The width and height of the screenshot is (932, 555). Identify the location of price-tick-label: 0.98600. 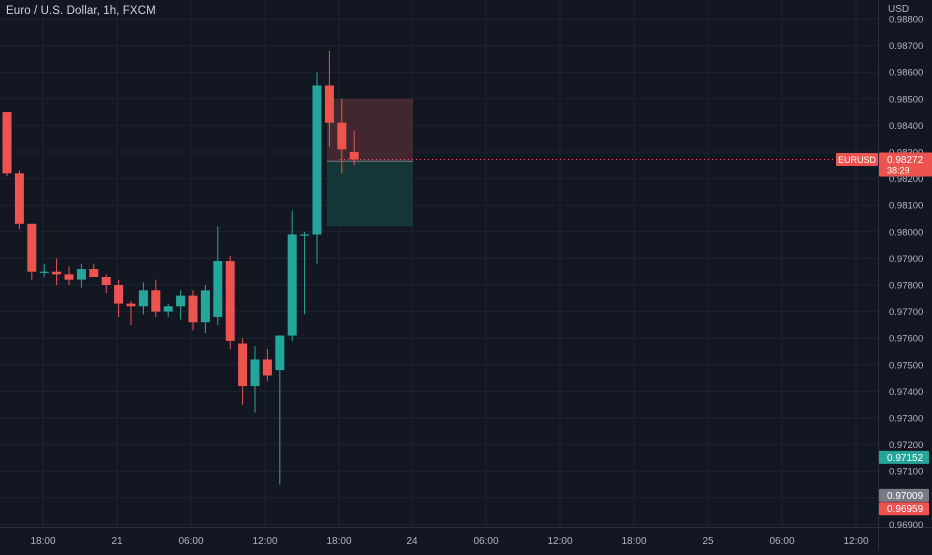
(906, 73).